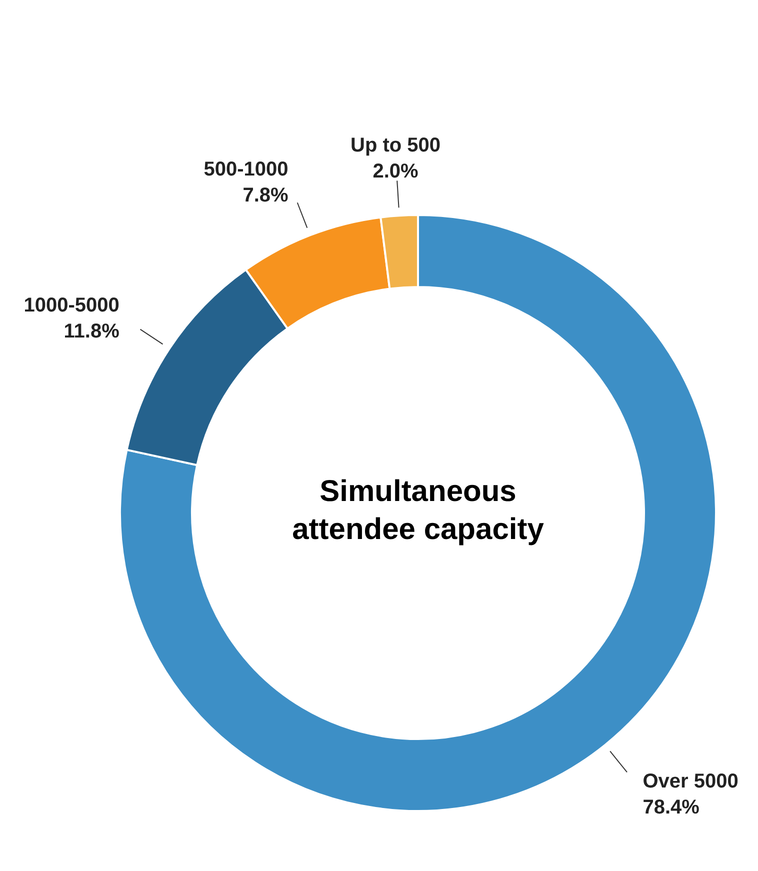  I want to click on data-label: 7.8%, so click(265, 195).